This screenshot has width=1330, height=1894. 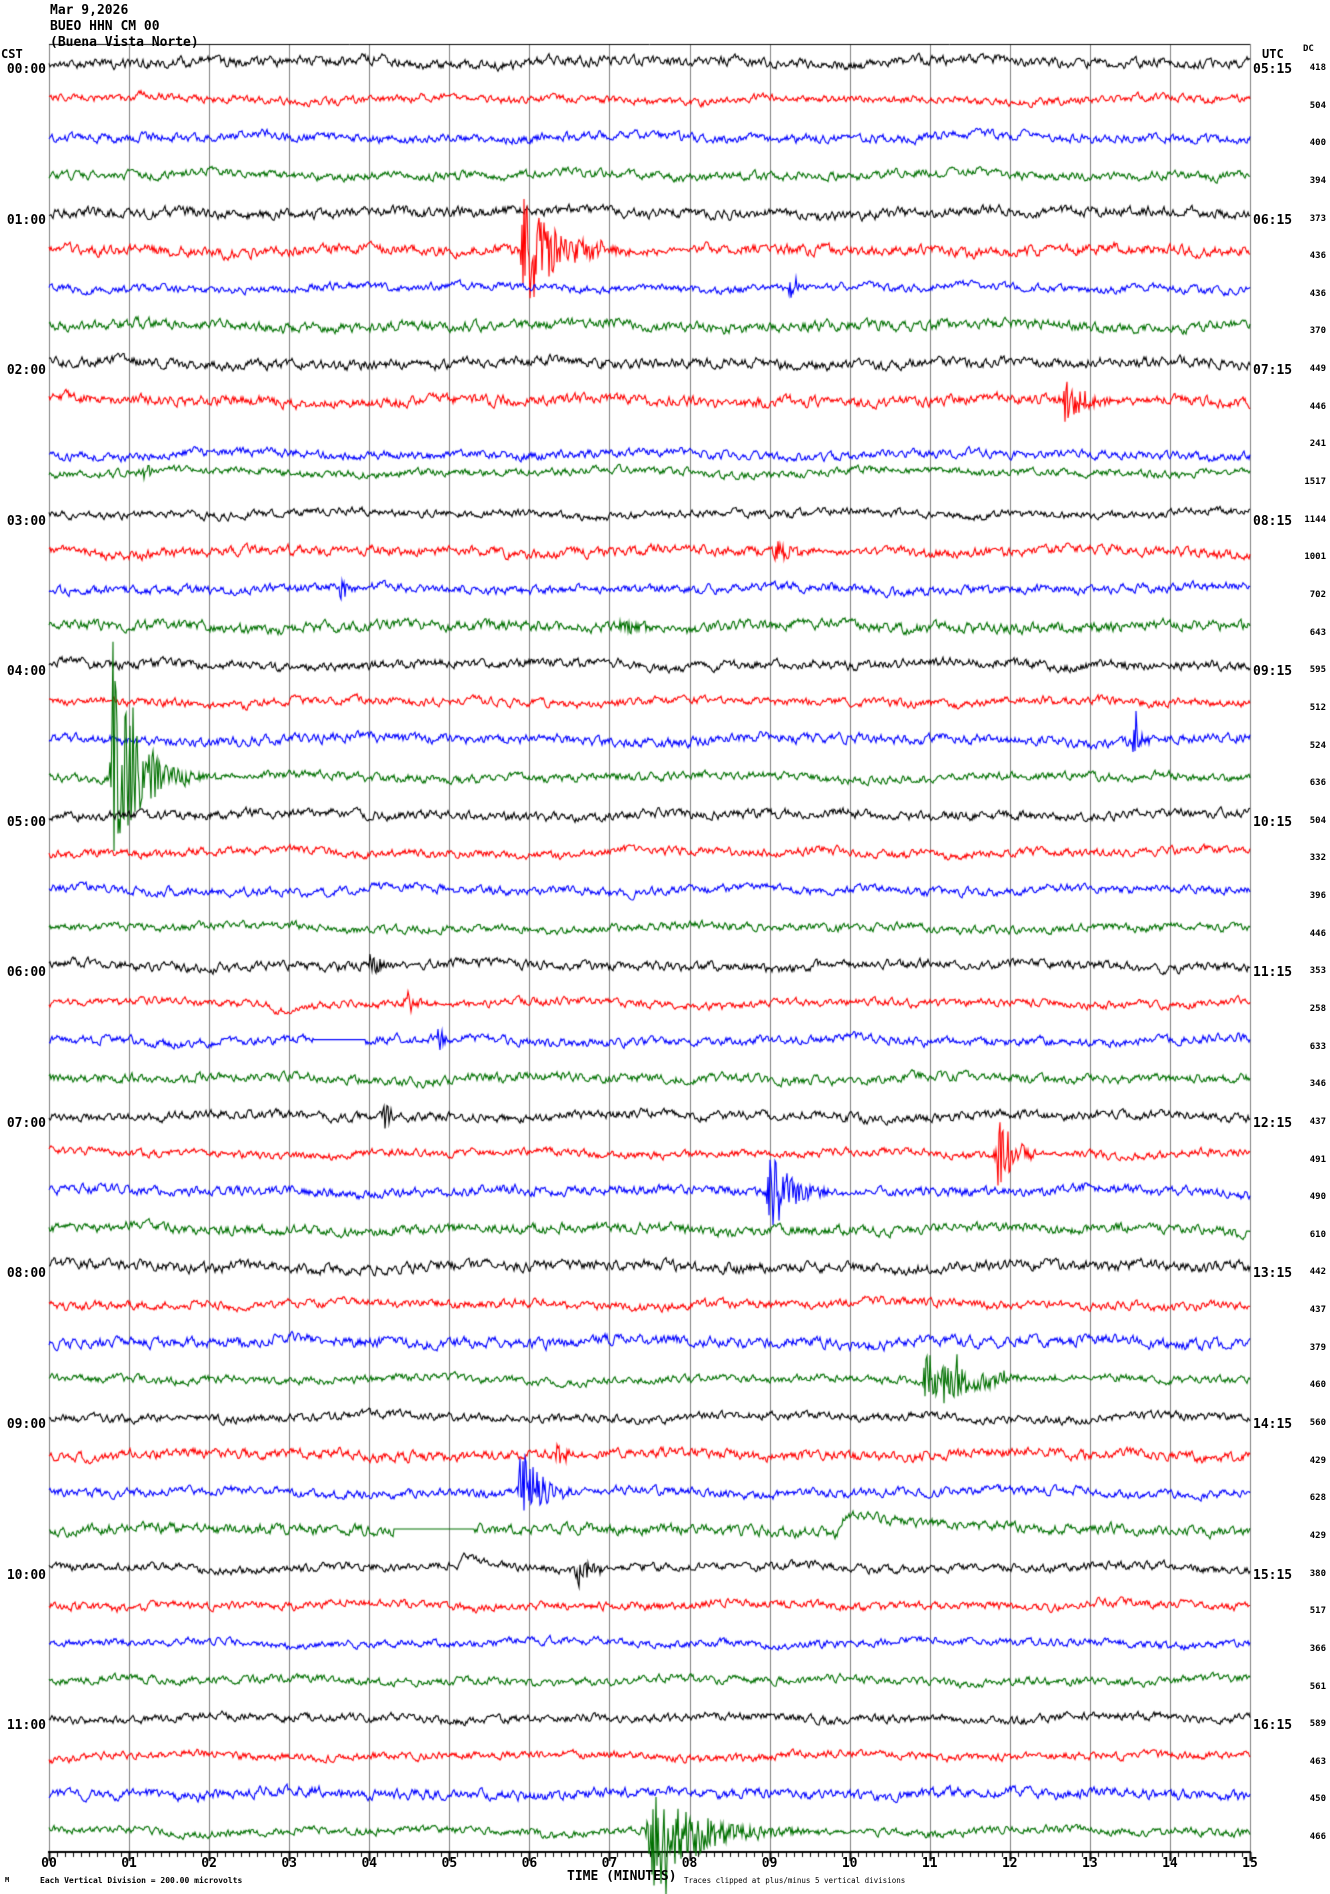 I want to click on utc-hour-label: 15:15, so click(x=1273, y=1575).